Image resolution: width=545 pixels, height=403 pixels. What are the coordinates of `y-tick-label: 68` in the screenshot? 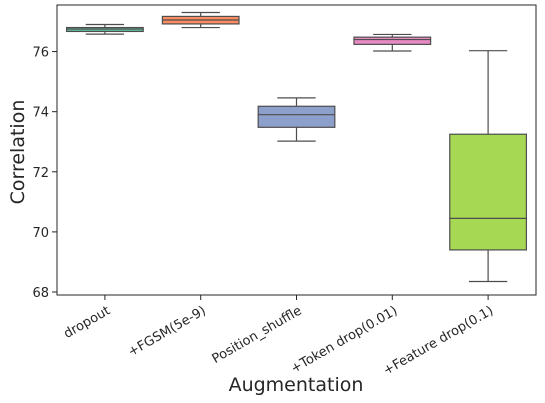 It's located at (40, 293).